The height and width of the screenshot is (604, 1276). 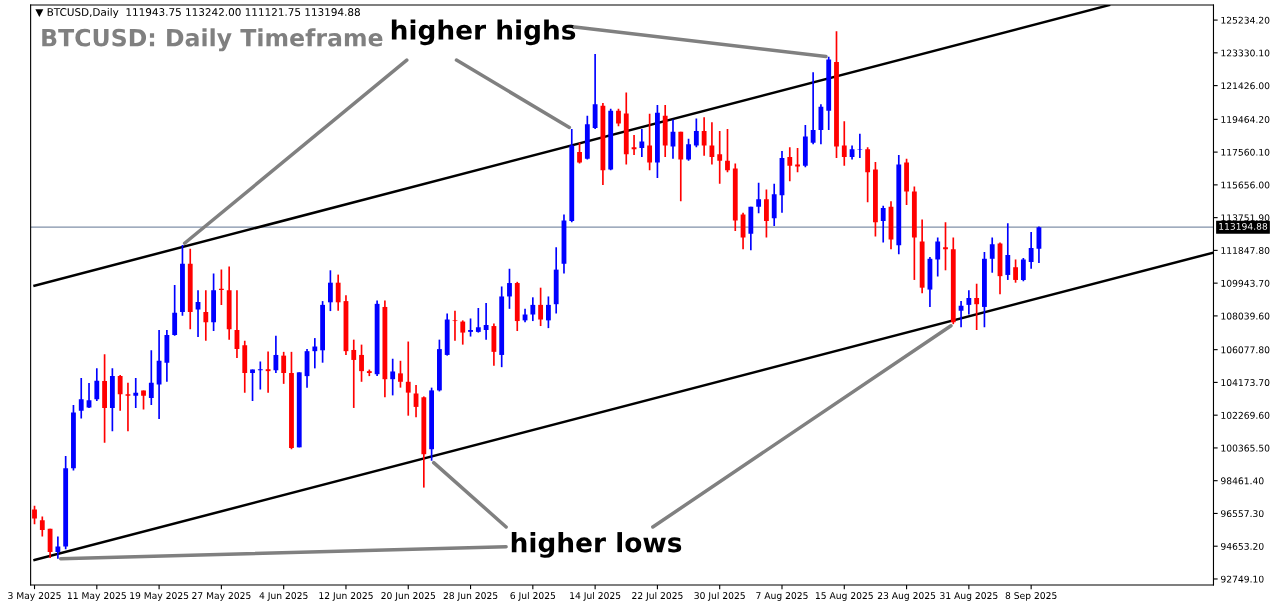 I want to click on y-tick-label: 94653.20, so click(x=1242, y=546).